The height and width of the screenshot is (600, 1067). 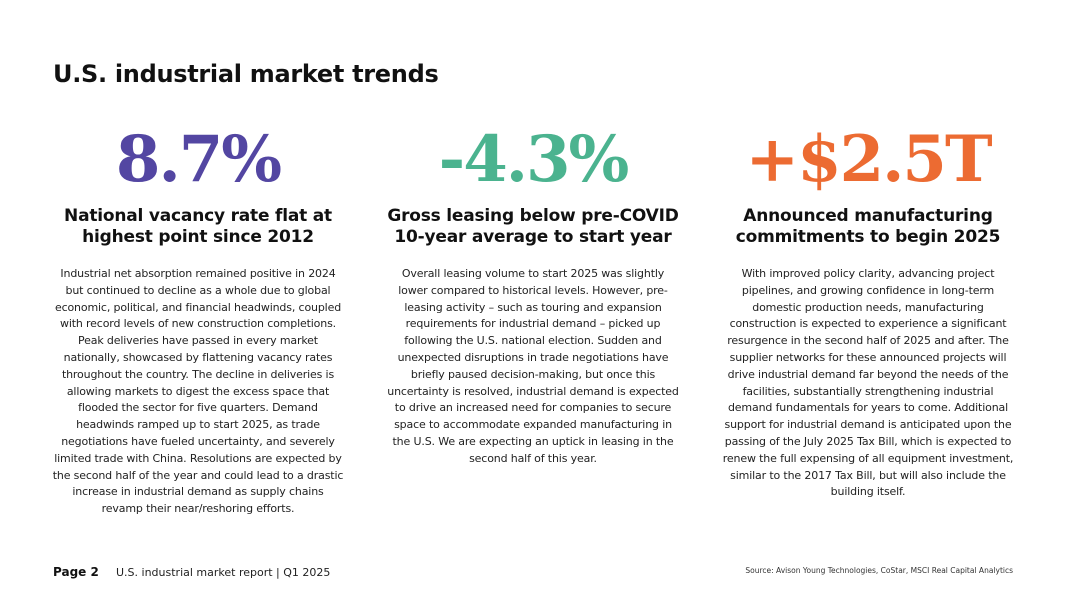 What do you see at coordinates (246, 74) in the screenshot?
I see `page-title: U.S. industrial market trends` at bounding box center [246, 74].